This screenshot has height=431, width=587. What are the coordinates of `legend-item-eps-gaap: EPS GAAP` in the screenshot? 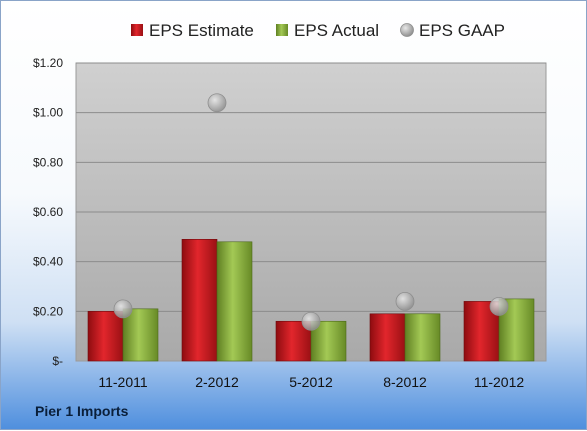 It's located at (452, 30).